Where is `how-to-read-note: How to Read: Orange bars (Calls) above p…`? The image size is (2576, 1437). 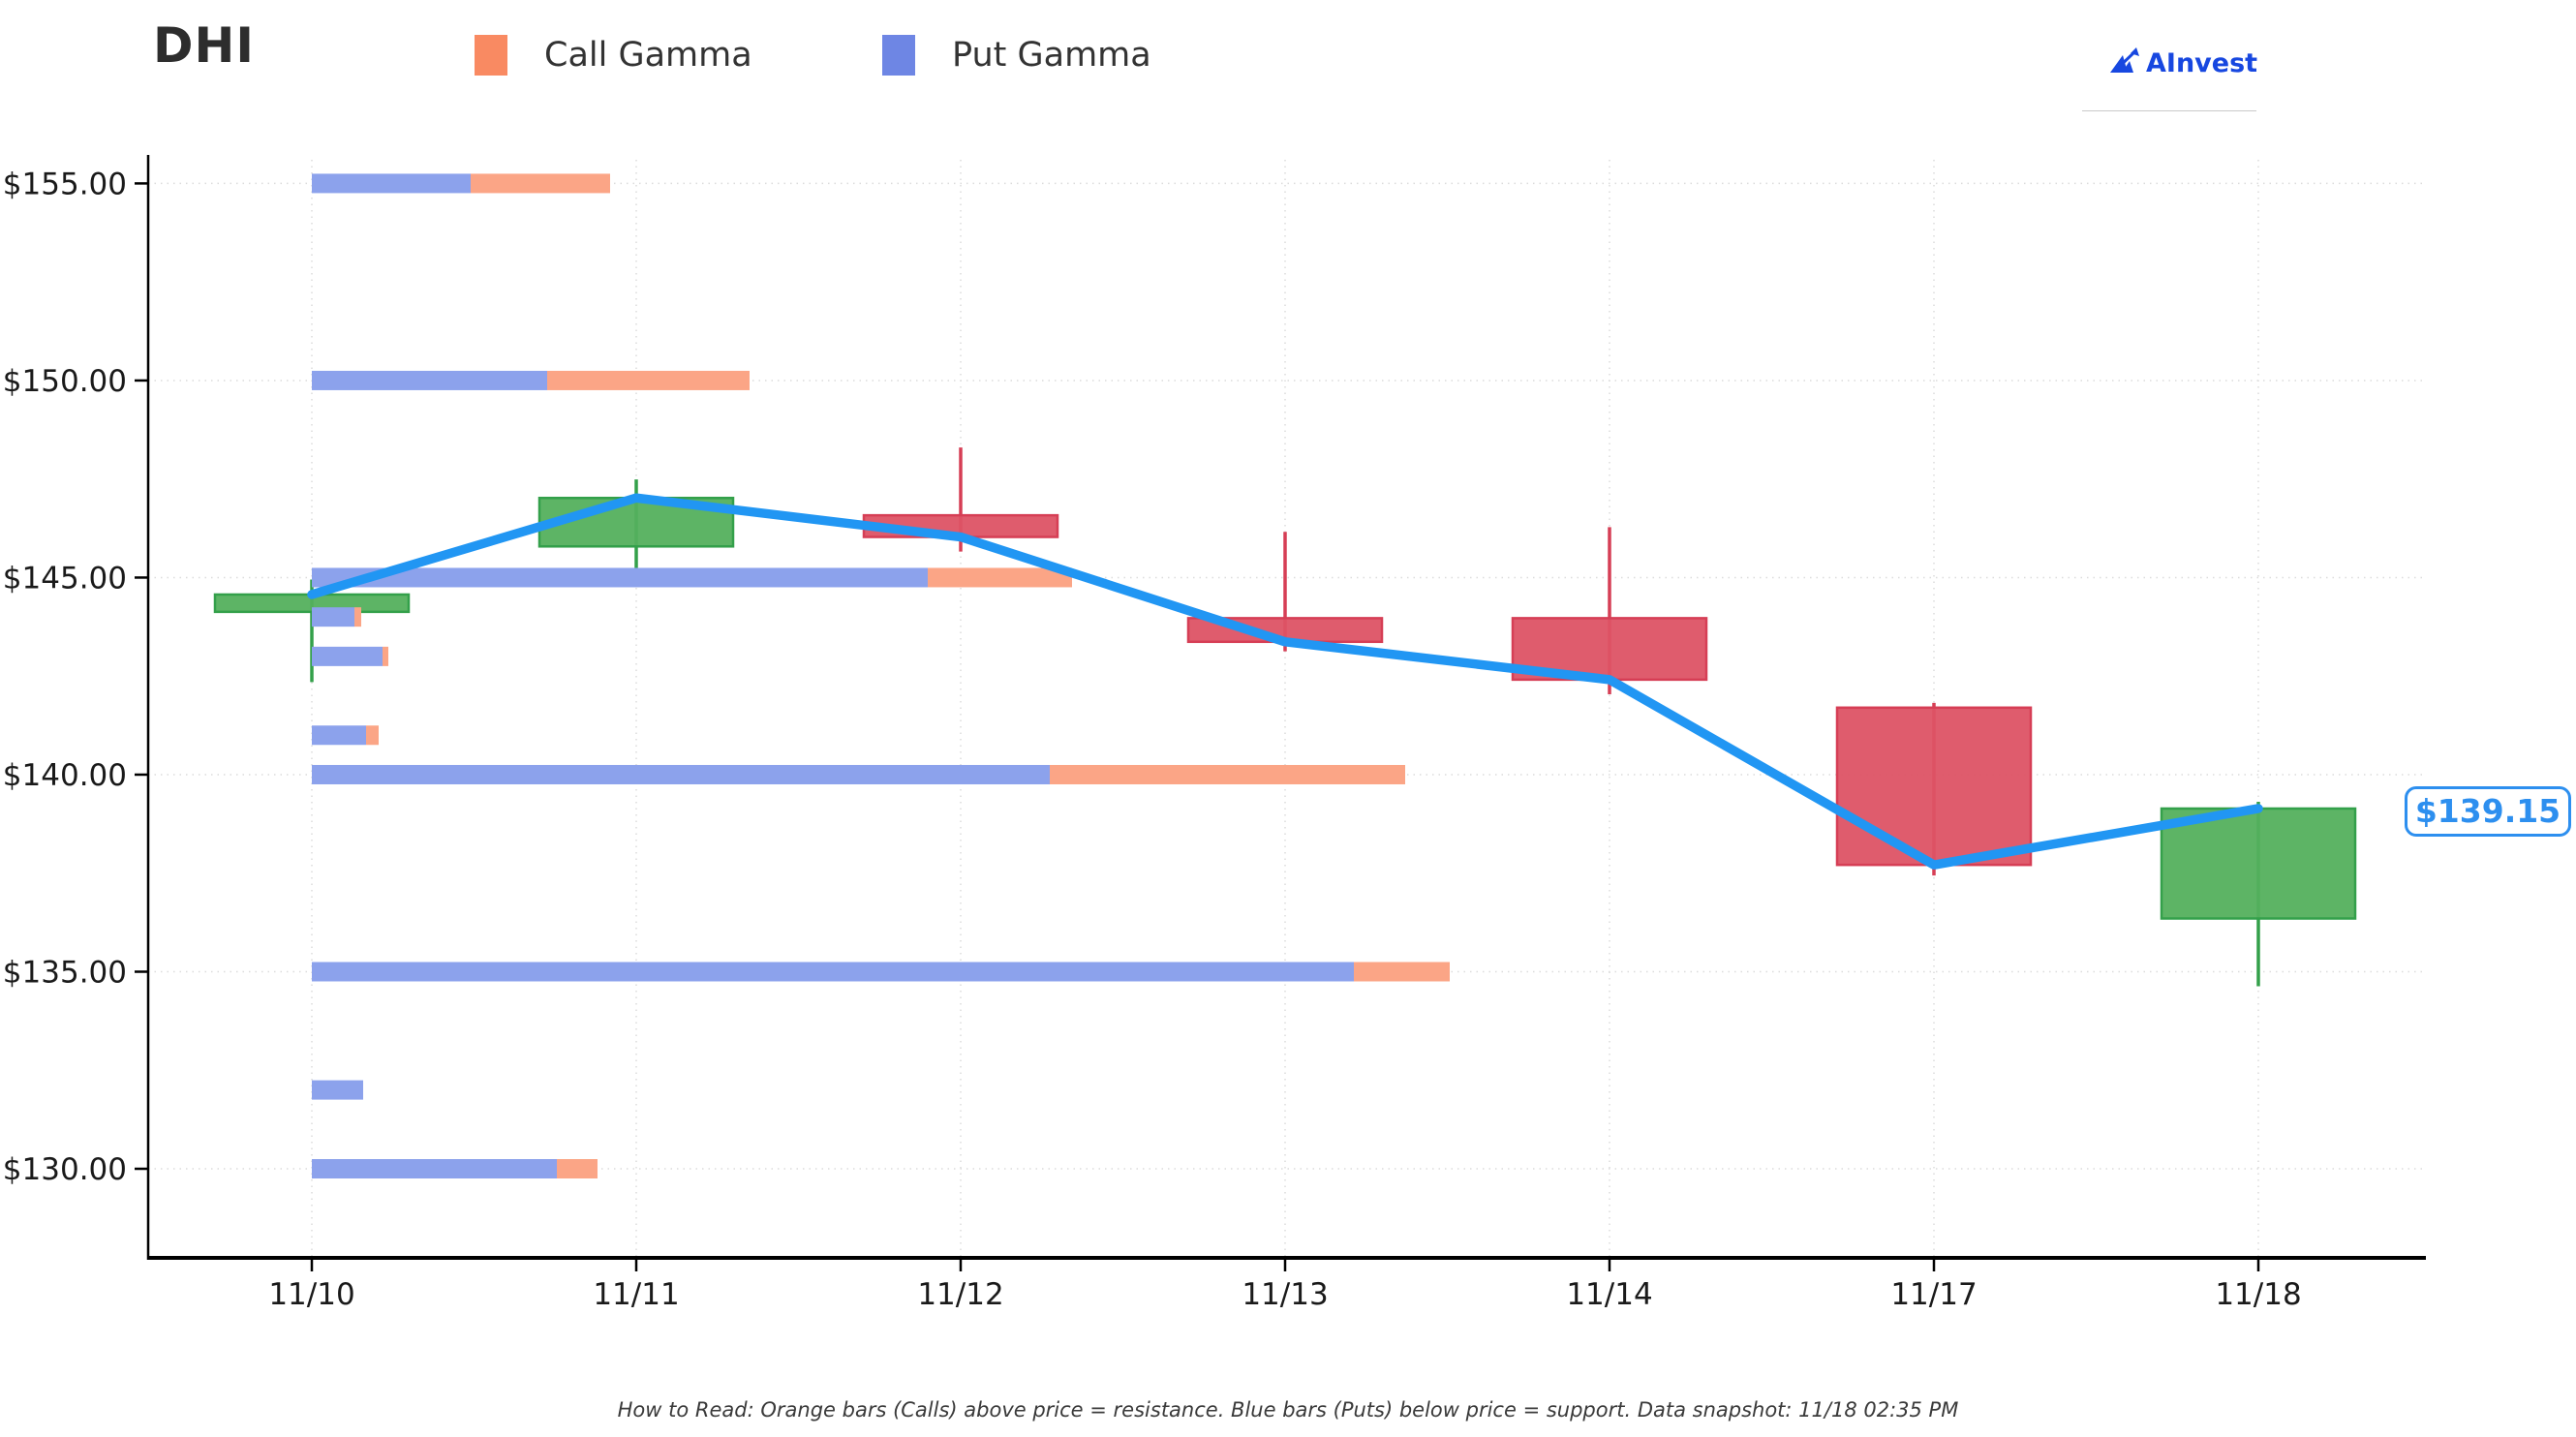 how-to-read-note: How to Read: Orange bars (Calls) above p… is located at coordinates (1288, 1410).